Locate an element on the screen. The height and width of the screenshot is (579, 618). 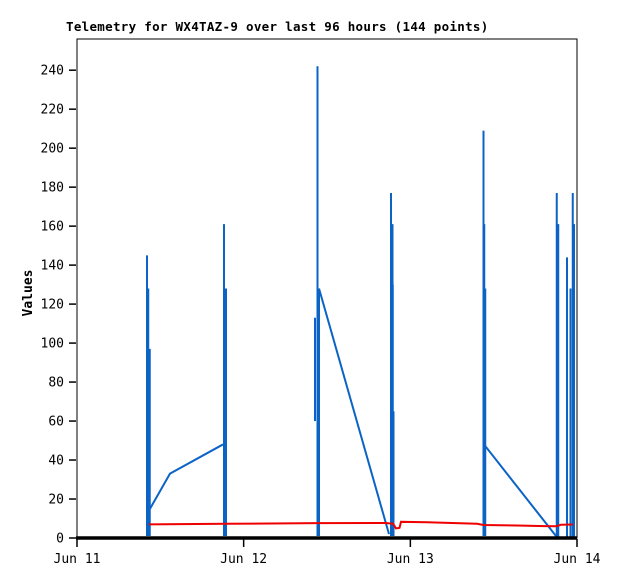
y-tick-label: 160 is located at coordinates (52, 227).